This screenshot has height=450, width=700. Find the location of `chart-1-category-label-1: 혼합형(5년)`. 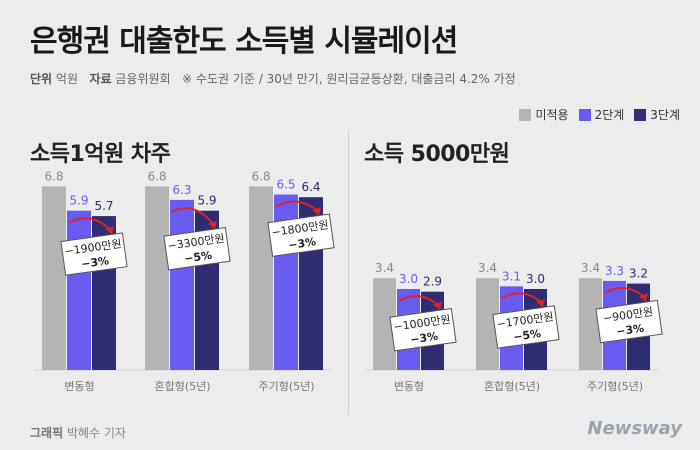

chart-1-category-label-1: 혼합형(5년) is located at coordinates (512, 386).